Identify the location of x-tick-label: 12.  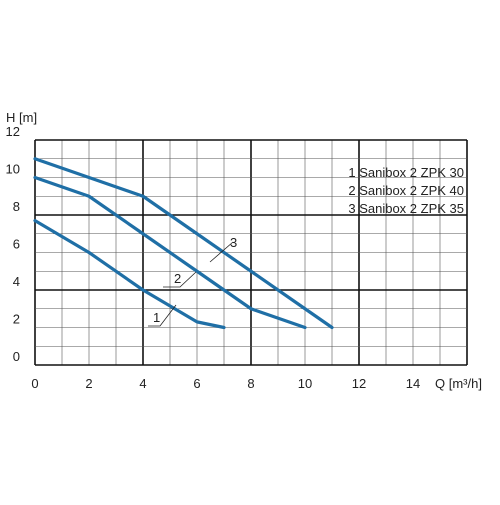
(359, 383).